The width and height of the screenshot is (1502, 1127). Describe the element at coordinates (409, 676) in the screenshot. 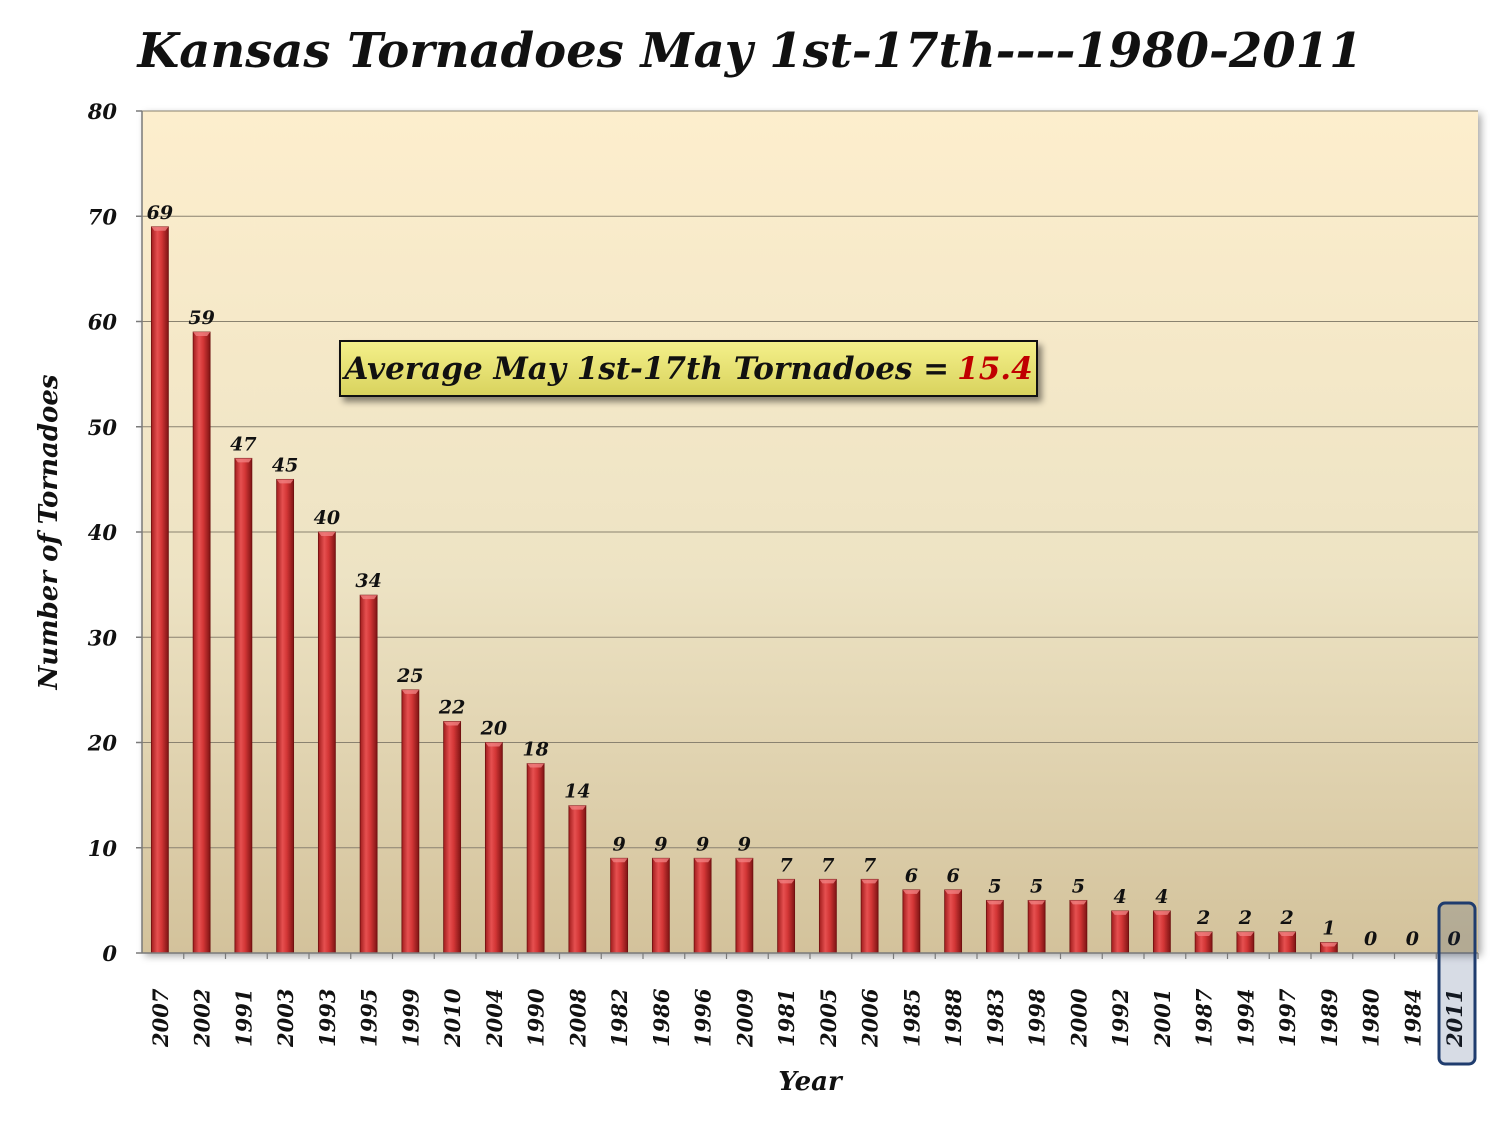

I see `data-label-1999: 25` at that location.